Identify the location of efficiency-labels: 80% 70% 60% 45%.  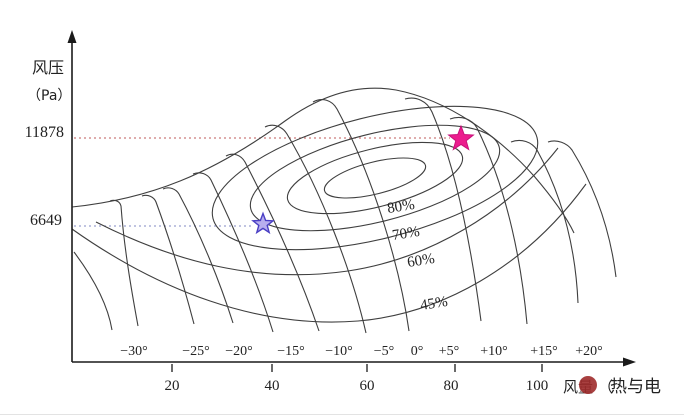
(417, 255).